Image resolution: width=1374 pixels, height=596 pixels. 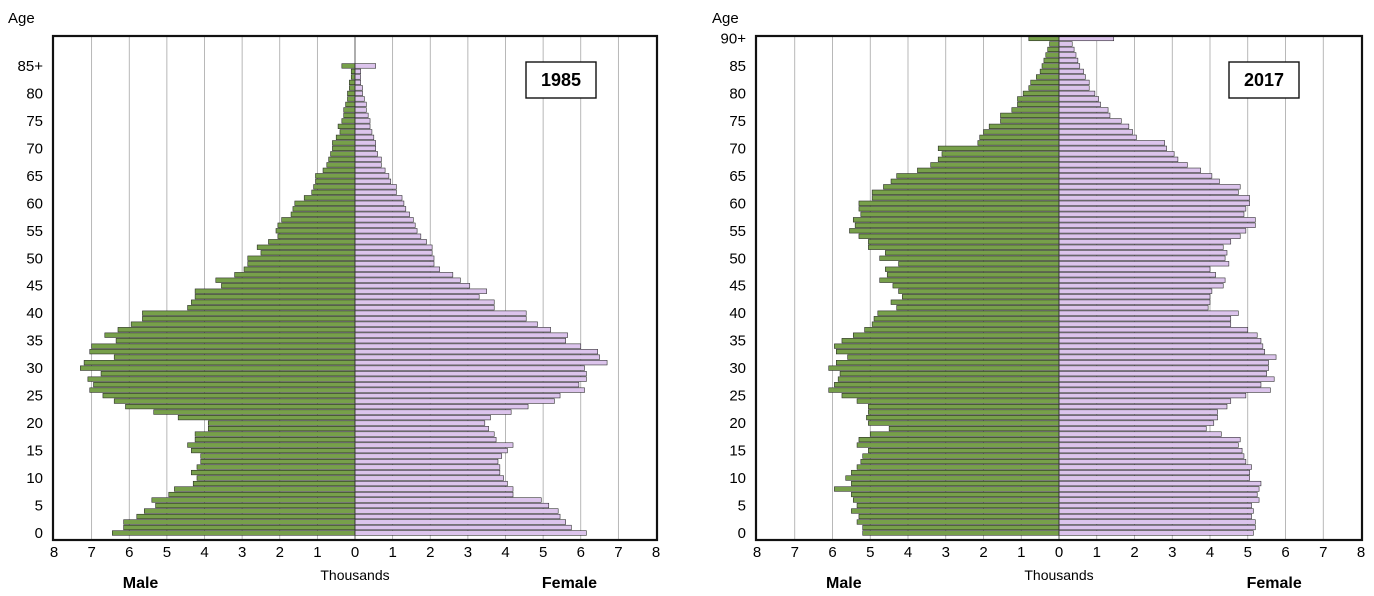 What do you see at coordinates (983, 552) in the screenshot?
I see `x-tick-label: 2` at bounding box center [983, 552].